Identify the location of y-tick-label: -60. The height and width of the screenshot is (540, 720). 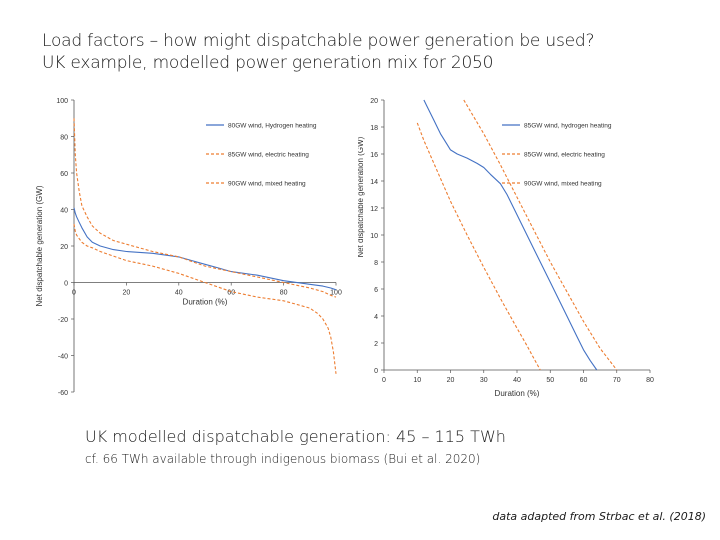
(63, 393).